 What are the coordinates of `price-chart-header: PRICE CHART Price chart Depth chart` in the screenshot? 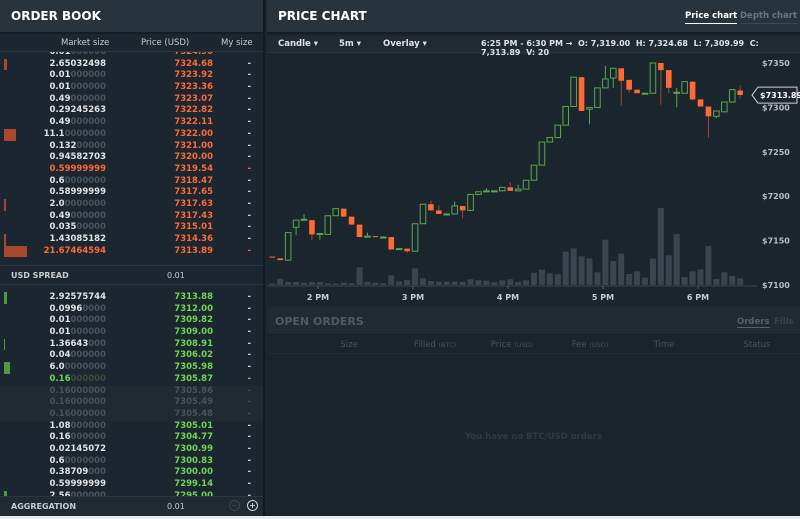 It's located at (533, 17).